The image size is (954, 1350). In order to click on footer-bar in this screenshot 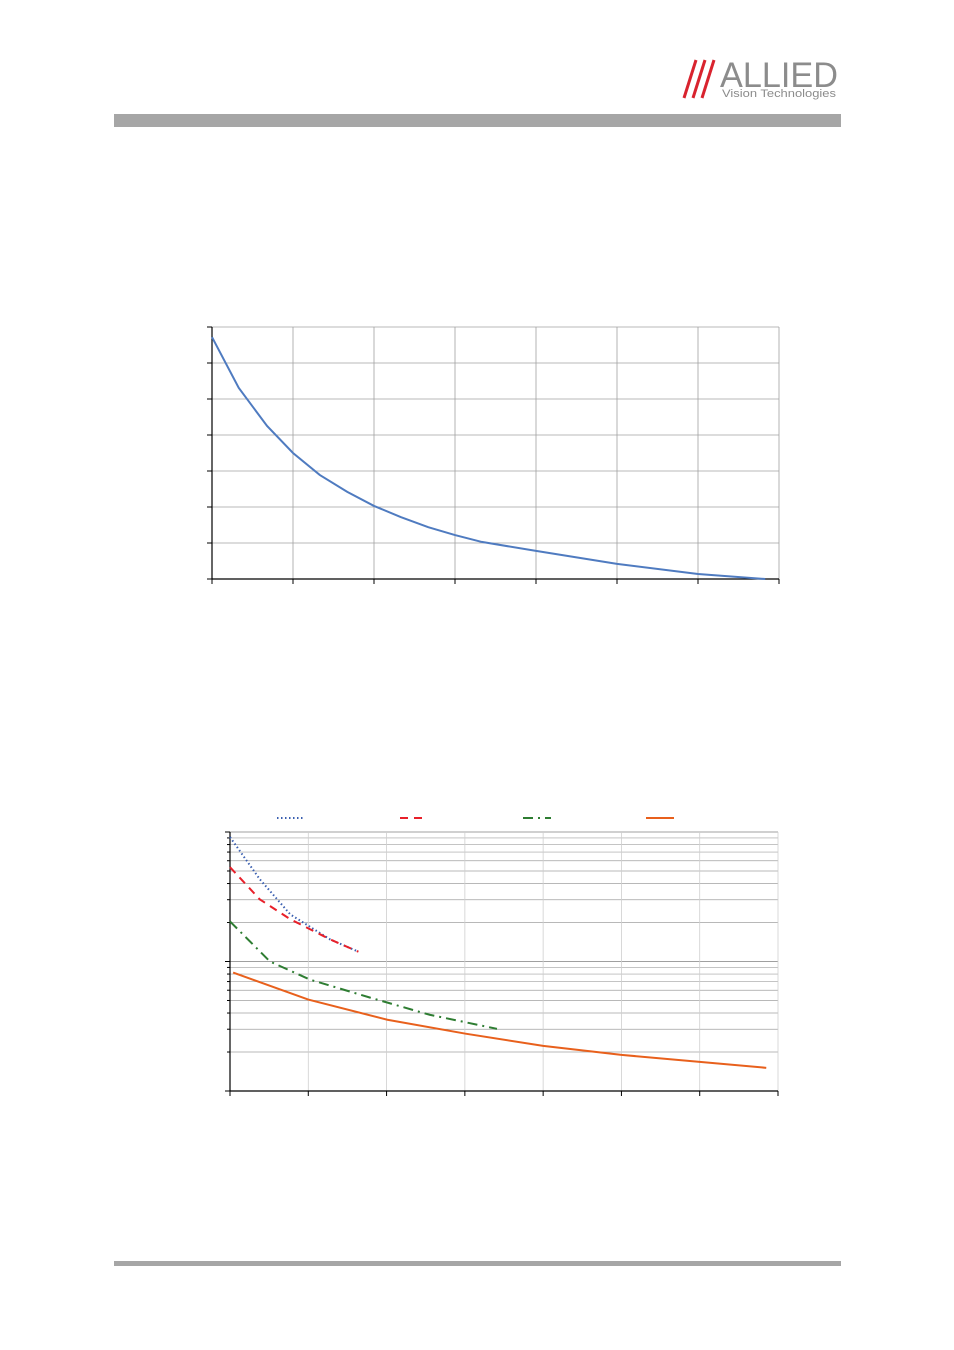, I will do `click(477, 1263)`.